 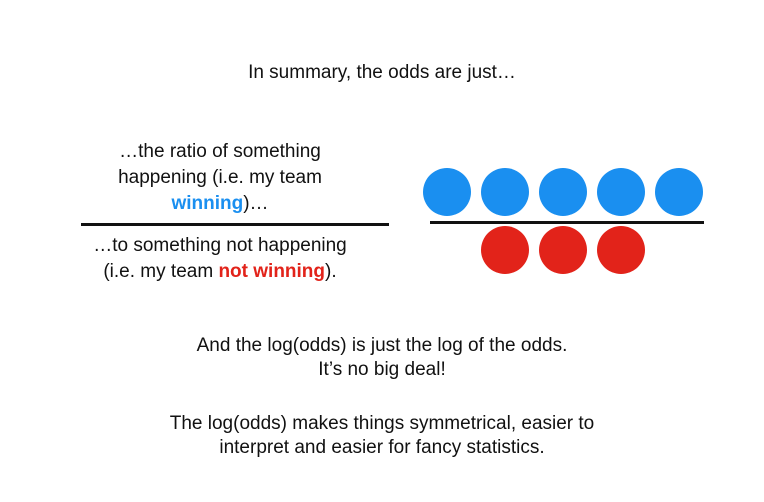 What do you see at coordinates (331, 271) in the screenshot?
I see `denominator-tail: ).` at bounding box center [331, 271].